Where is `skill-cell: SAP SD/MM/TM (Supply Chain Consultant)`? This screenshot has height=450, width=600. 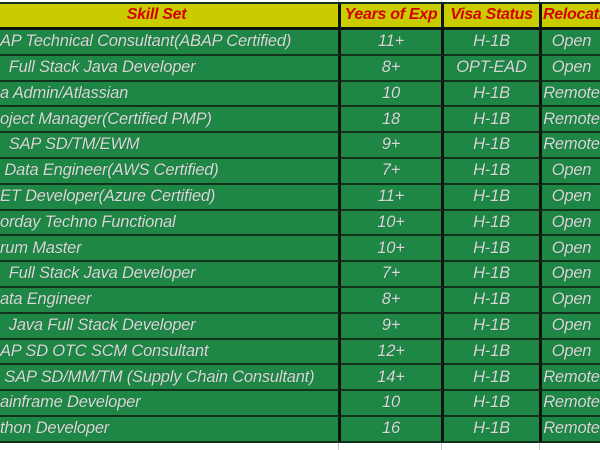 skill-cell: SAP SD/MM/TM (Supply Chain Consultant) is located at coordinates (170, 378).